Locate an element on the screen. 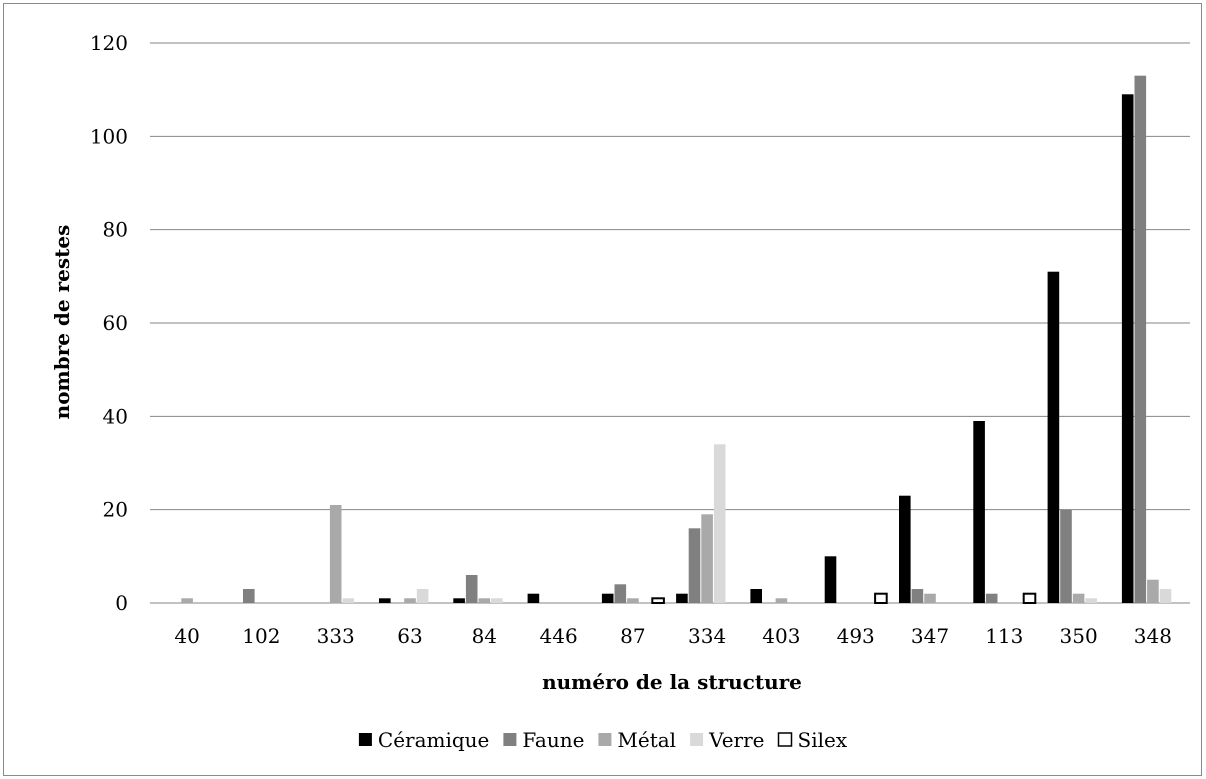 The image size is (1206, 779). bar-céramique-63 is located at coordinates (385, 600).